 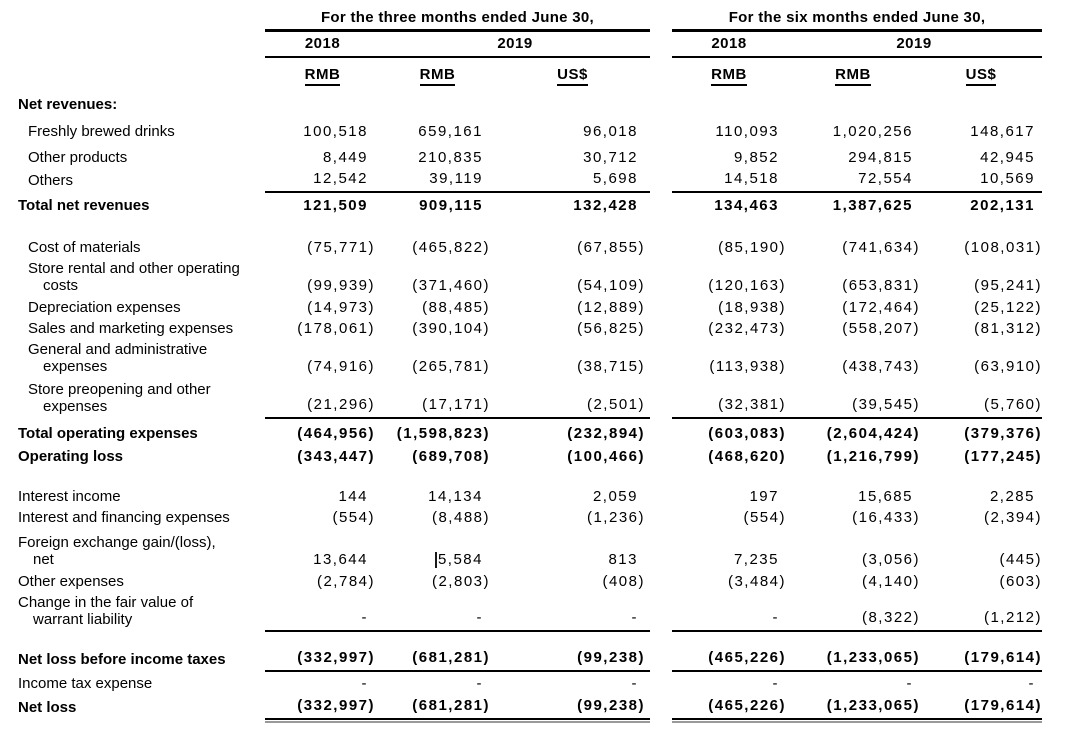 What do you see at coordinates (132, 399) in the screenshot?
I see `row-label: Store preopening and other expenses` at bounding box center [132, 399].